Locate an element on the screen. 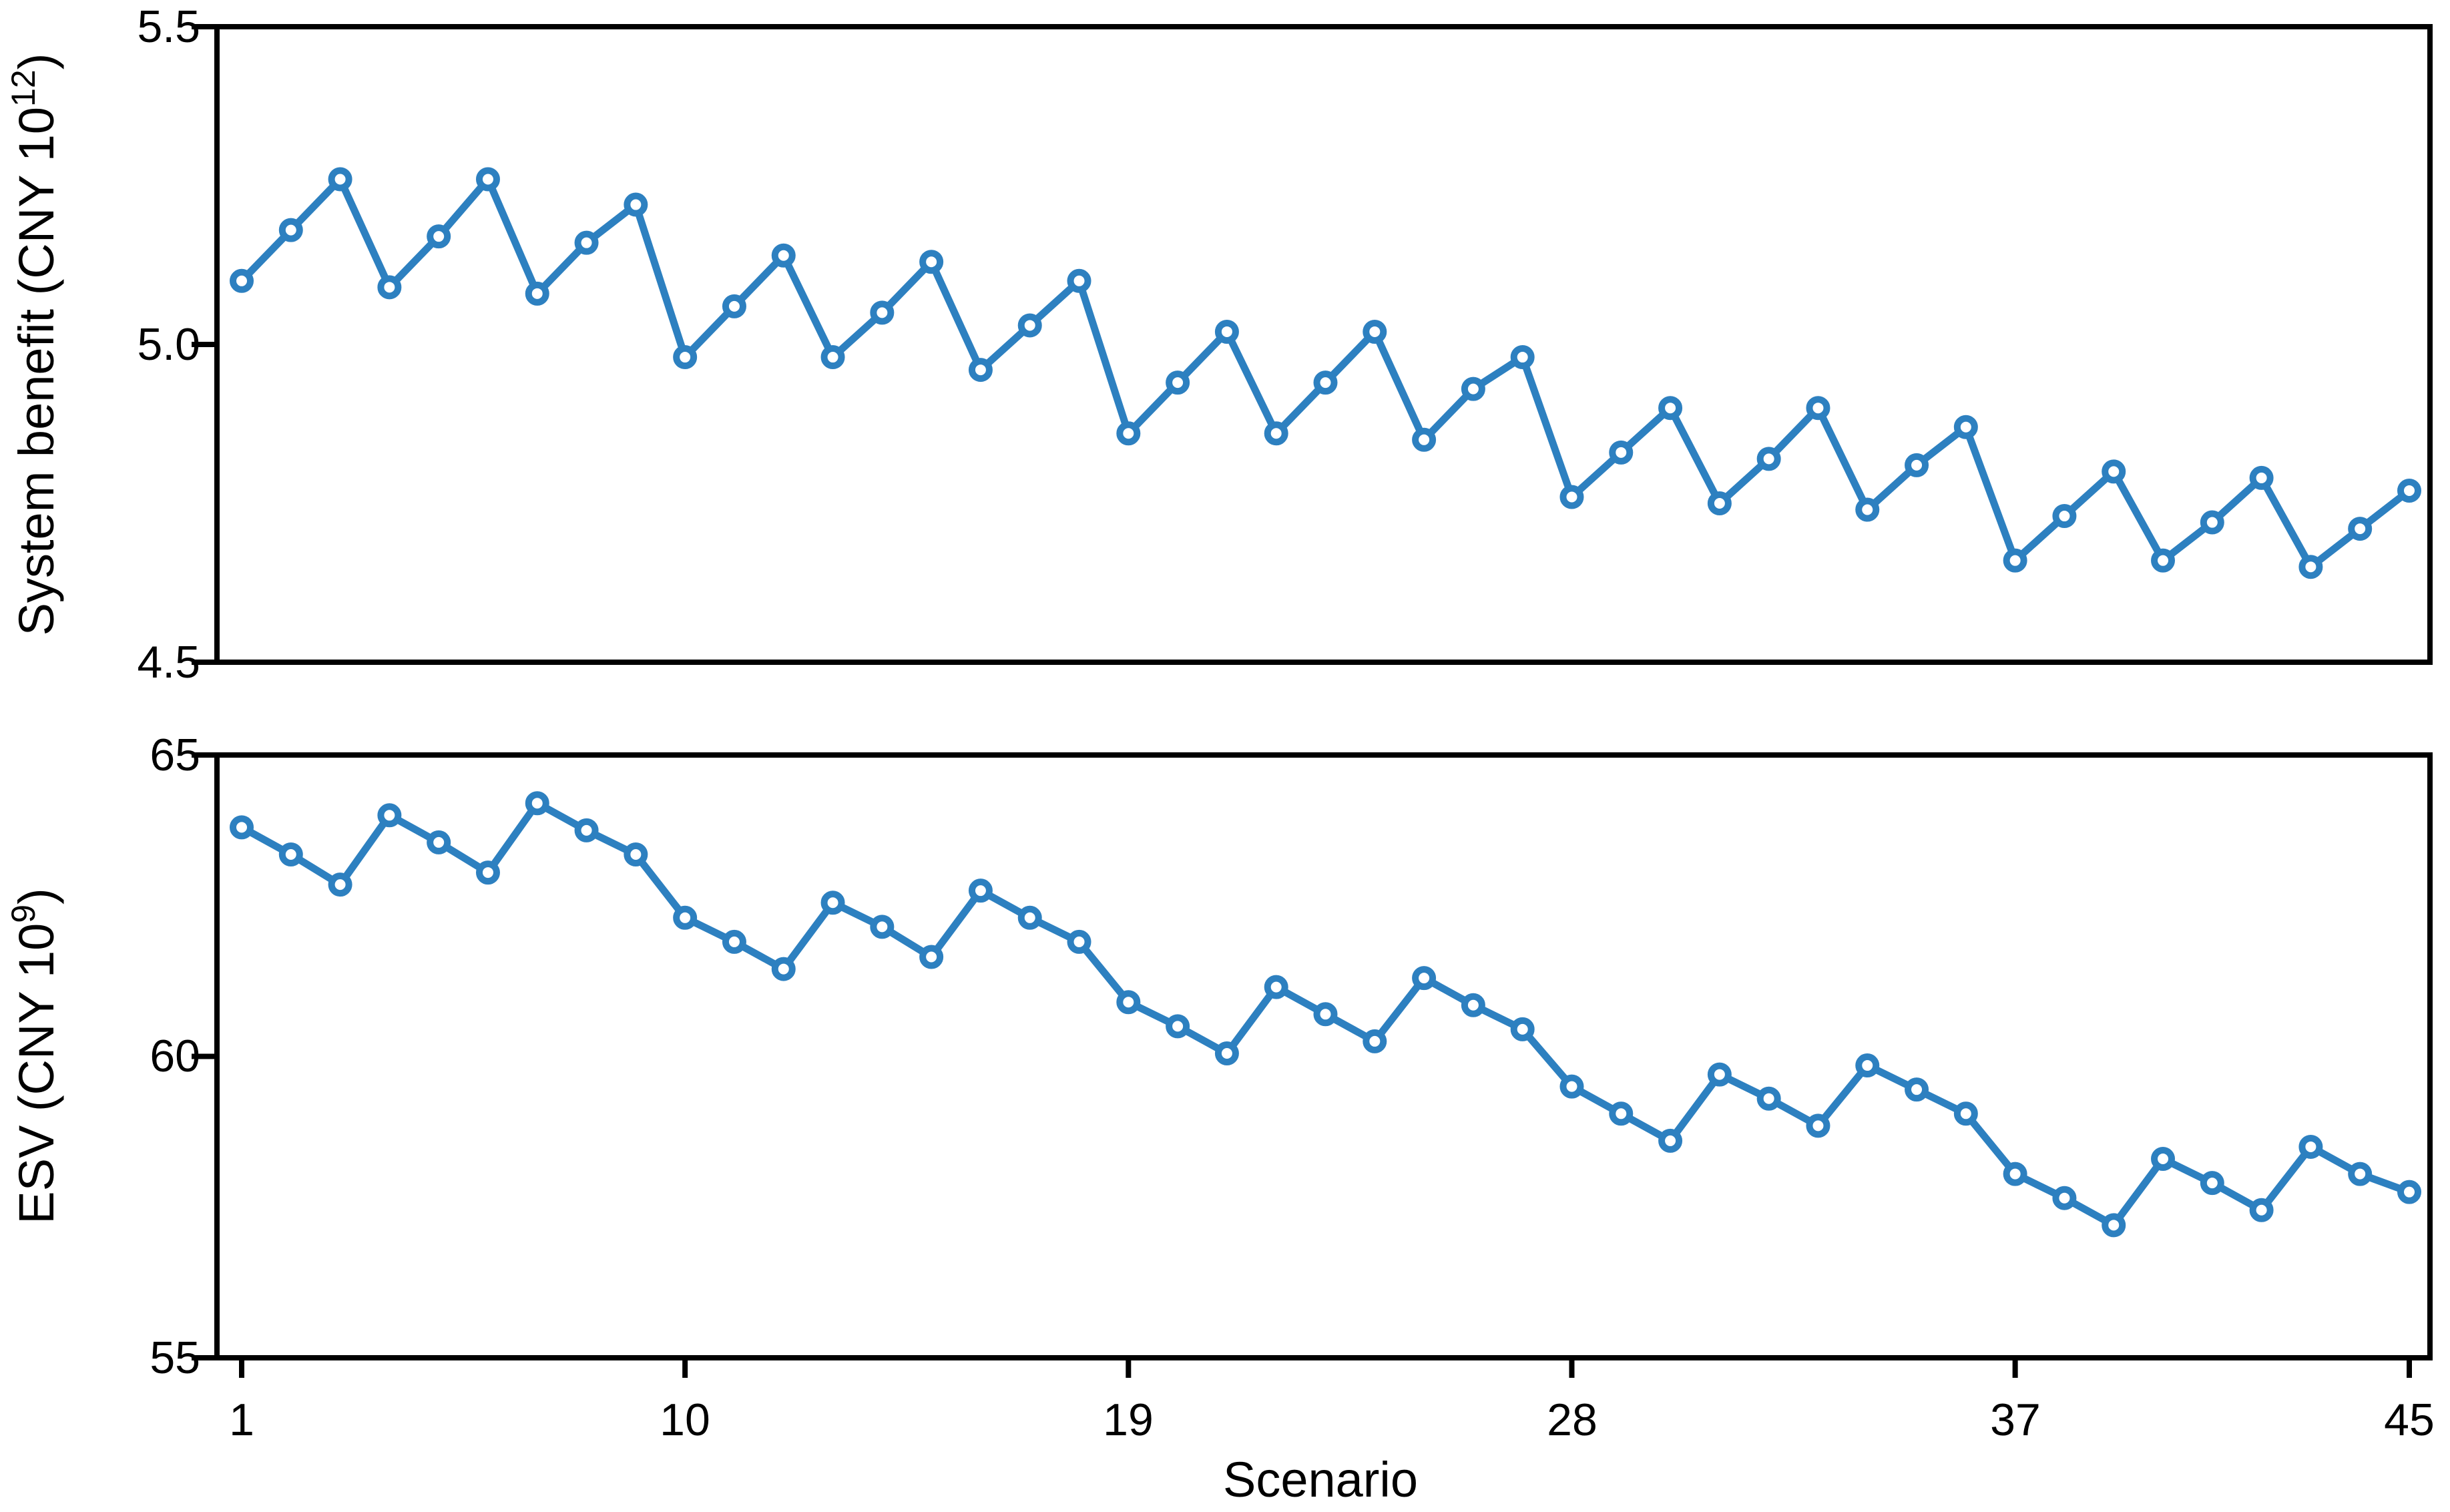 The width and height of the screenshot is (2450, 1512). x-tick-label-19: 19 is located at coordinates (1128, 1420).